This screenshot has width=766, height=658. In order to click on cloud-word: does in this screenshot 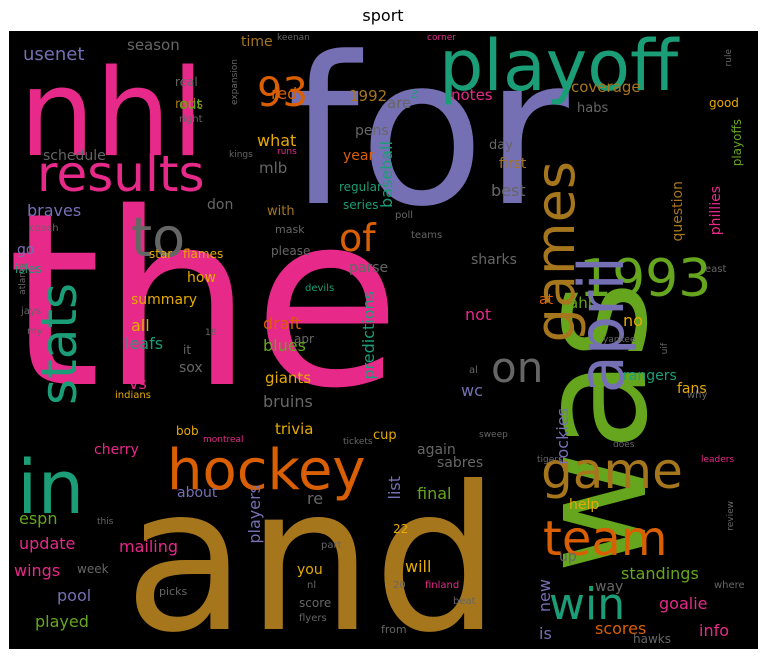, I will do `click(624, 445)`.